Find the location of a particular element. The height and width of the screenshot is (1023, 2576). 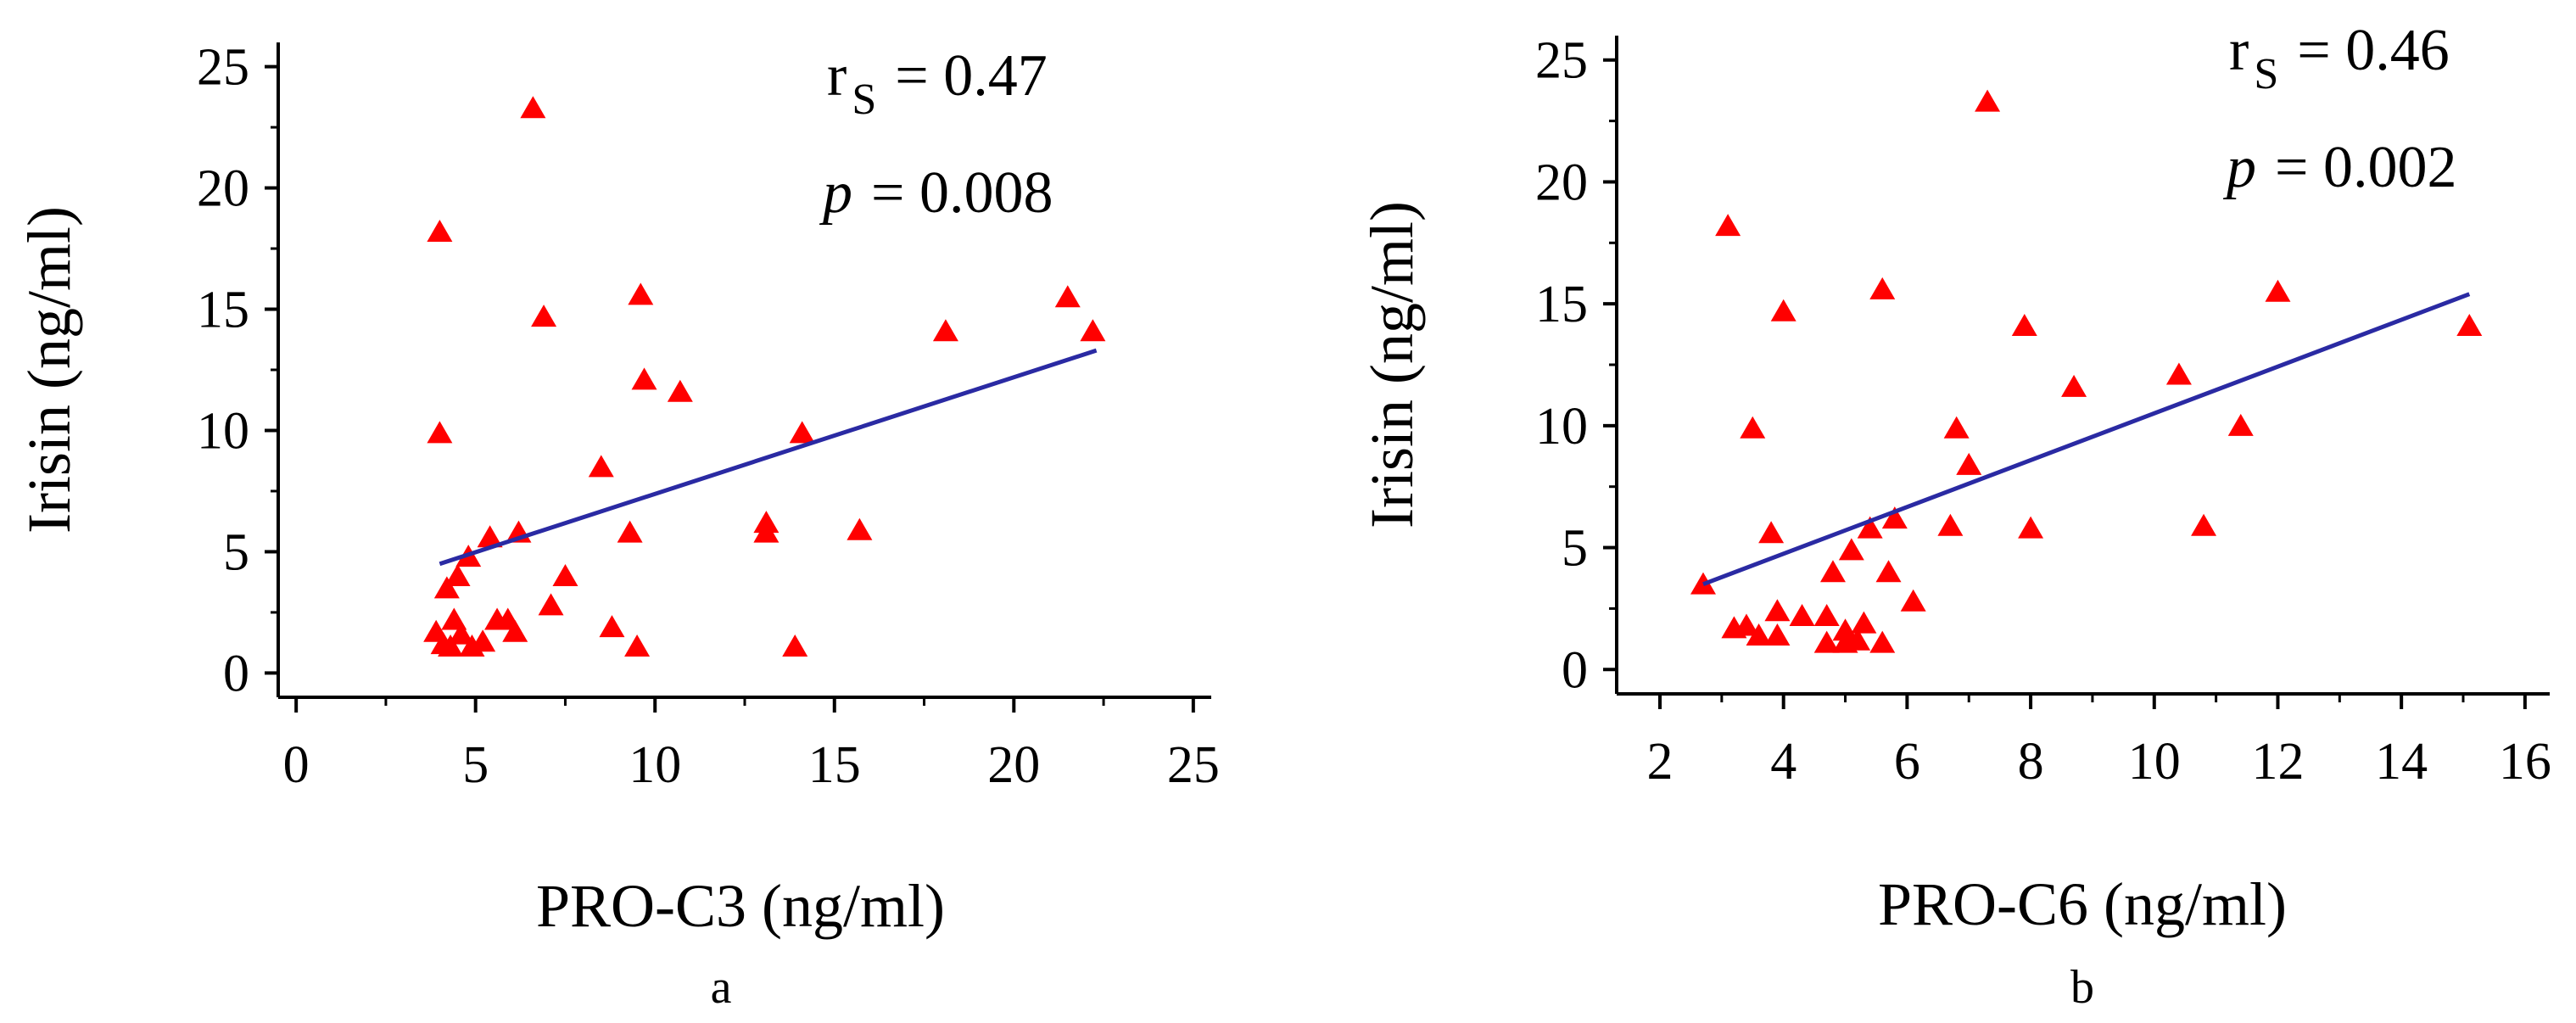

stat-rs: r S = 0.46 is located at coordinates (2339, 58).